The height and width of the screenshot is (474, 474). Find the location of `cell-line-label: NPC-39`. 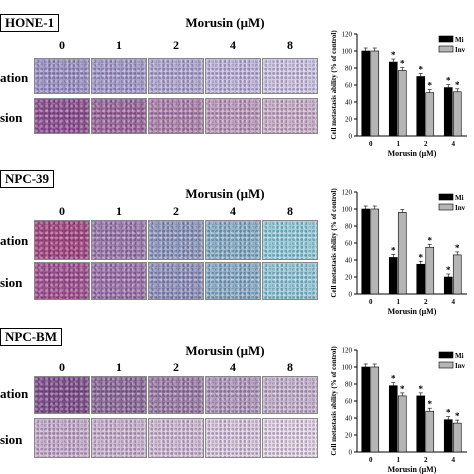

cell-line-label: NPC-39 is located at coordinates (27, 179).